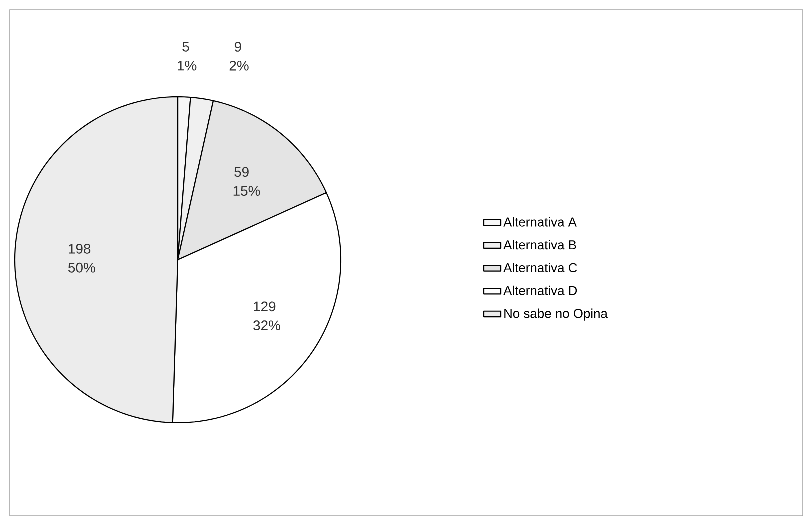 The width and height of the screenshot is (810, 524). What do you see at coordinates (541, 291) in the screenshot?
I see `legend-label: Alternativa D` at bounding box center [541, 291].